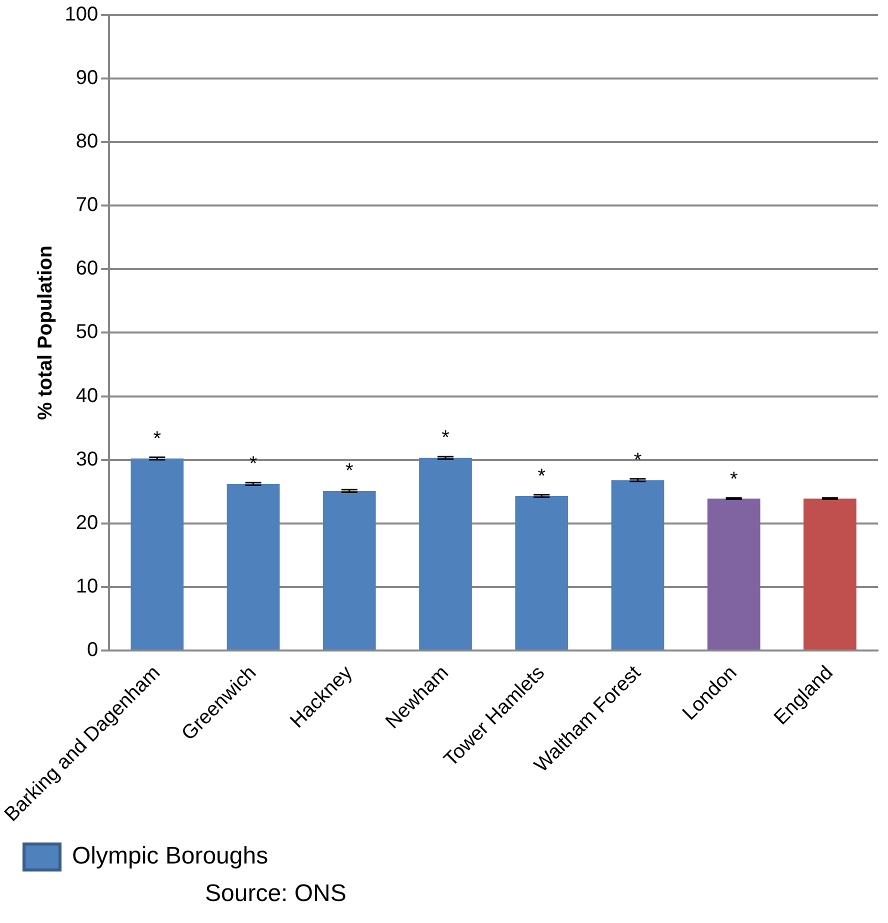  What do you see at coordinates (87, 523) in the screenshot?
I see `y-tick-label: 20` at bounding box center [87, 523].